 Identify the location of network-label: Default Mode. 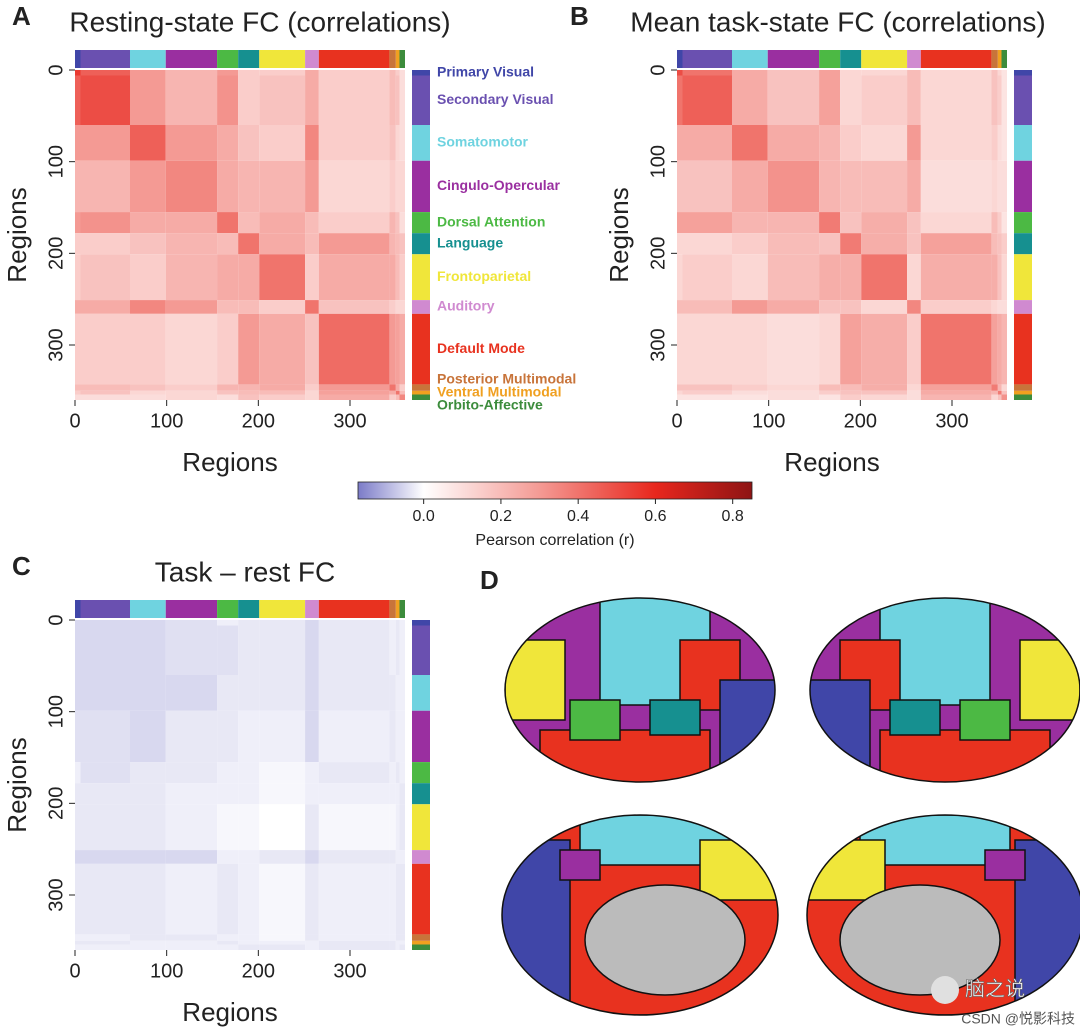
(481, 348).